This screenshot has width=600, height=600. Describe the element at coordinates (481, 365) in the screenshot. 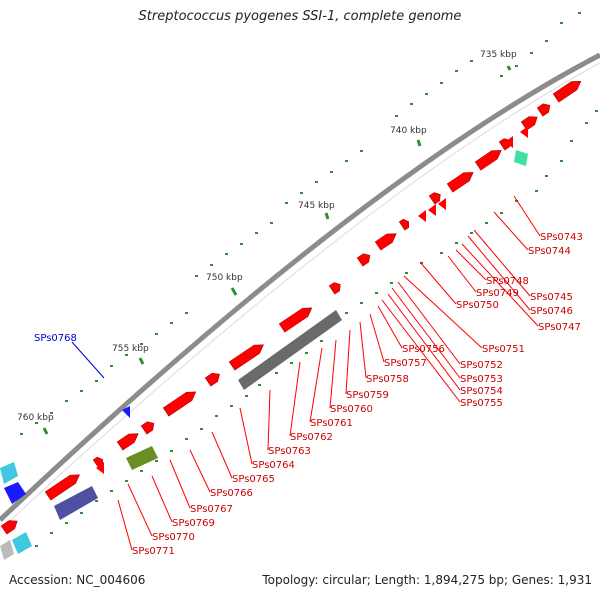

I see `gene-label: SPs0752` at that location.